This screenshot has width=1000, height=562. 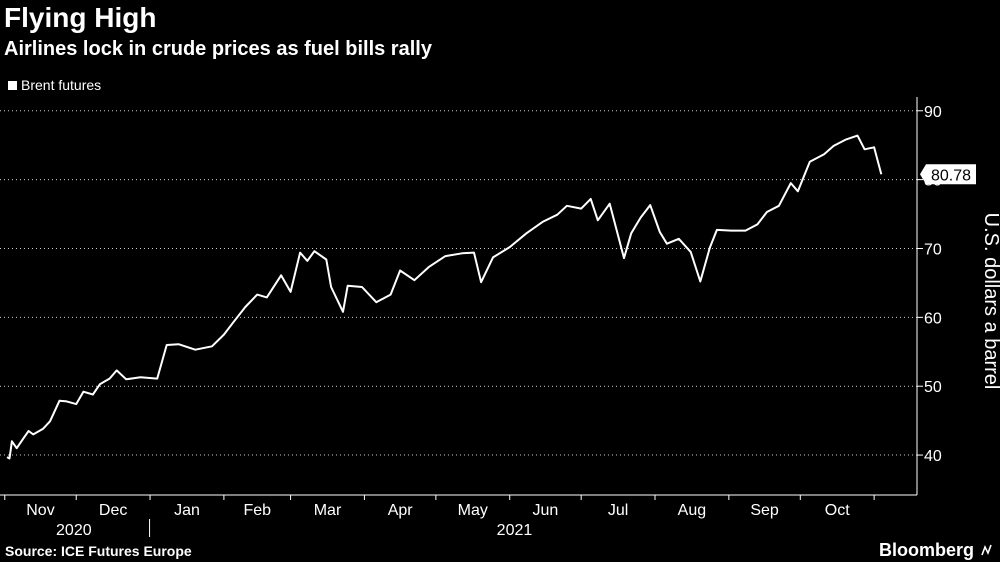 What do you see at coordinates (933, 112) in the screenshot?
I see `y-tick-label: 90` at bounding box center [933, 112].